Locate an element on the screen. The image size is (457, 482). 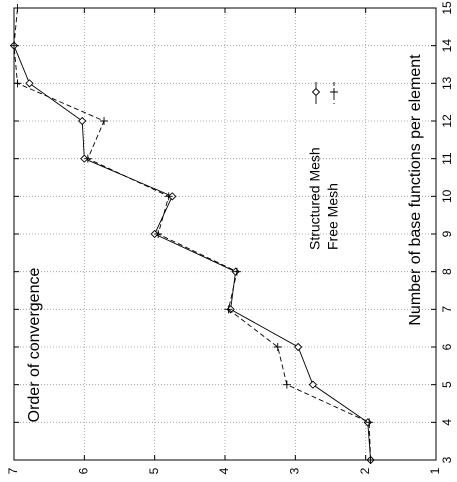
x-tick-label: 8 is located at coordinates (447, 271).